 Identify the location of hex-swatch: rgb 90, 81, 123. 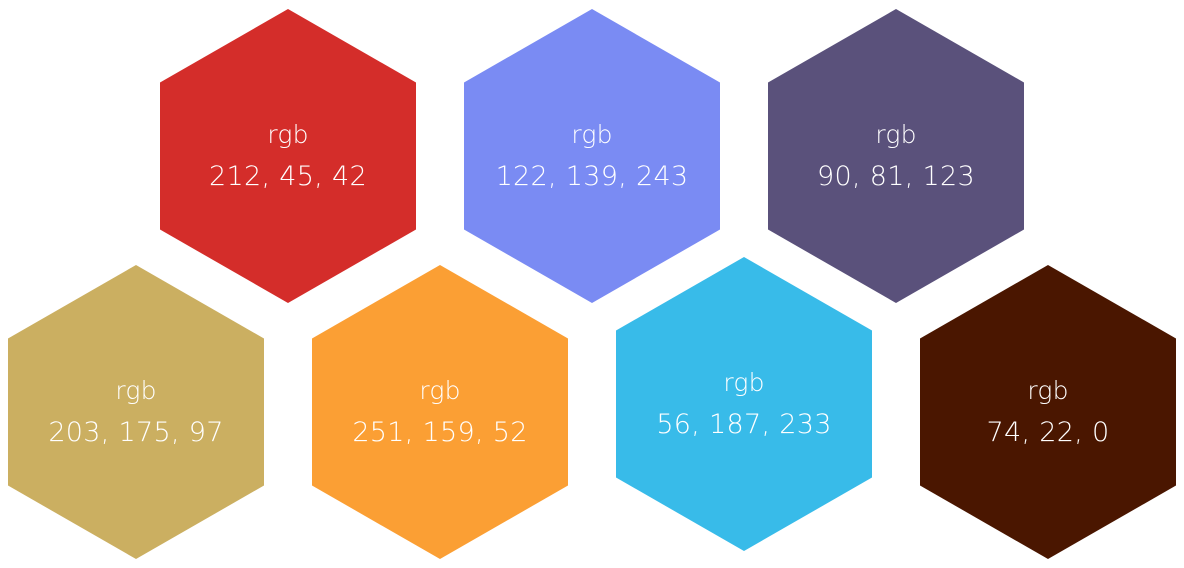
(896, 156).